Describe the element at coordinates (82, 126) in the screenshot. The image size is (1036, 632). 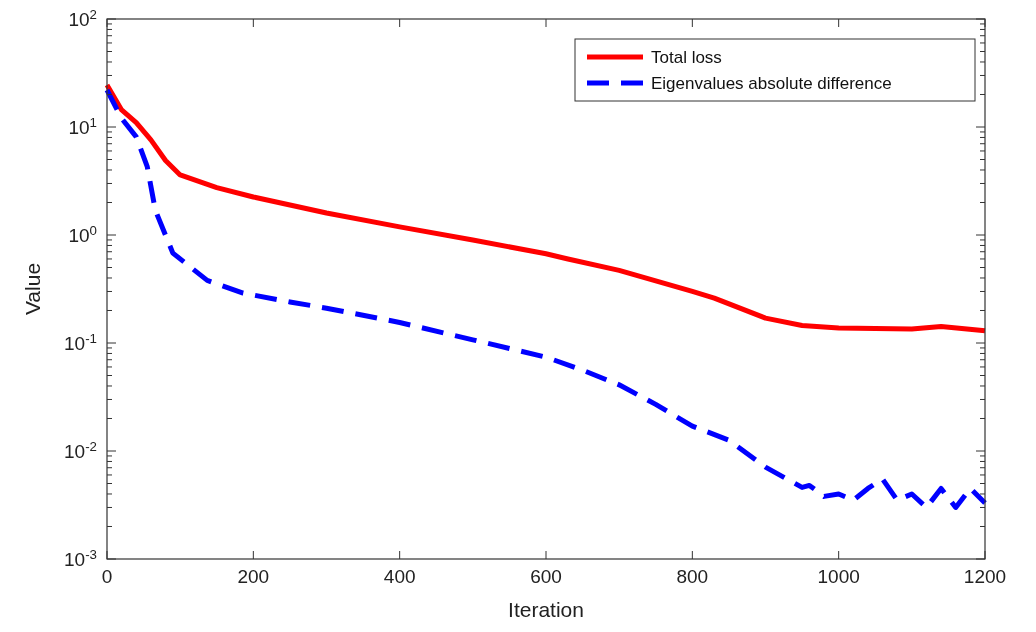
I see `y-tick-label: 10$^{1}$` at that location.